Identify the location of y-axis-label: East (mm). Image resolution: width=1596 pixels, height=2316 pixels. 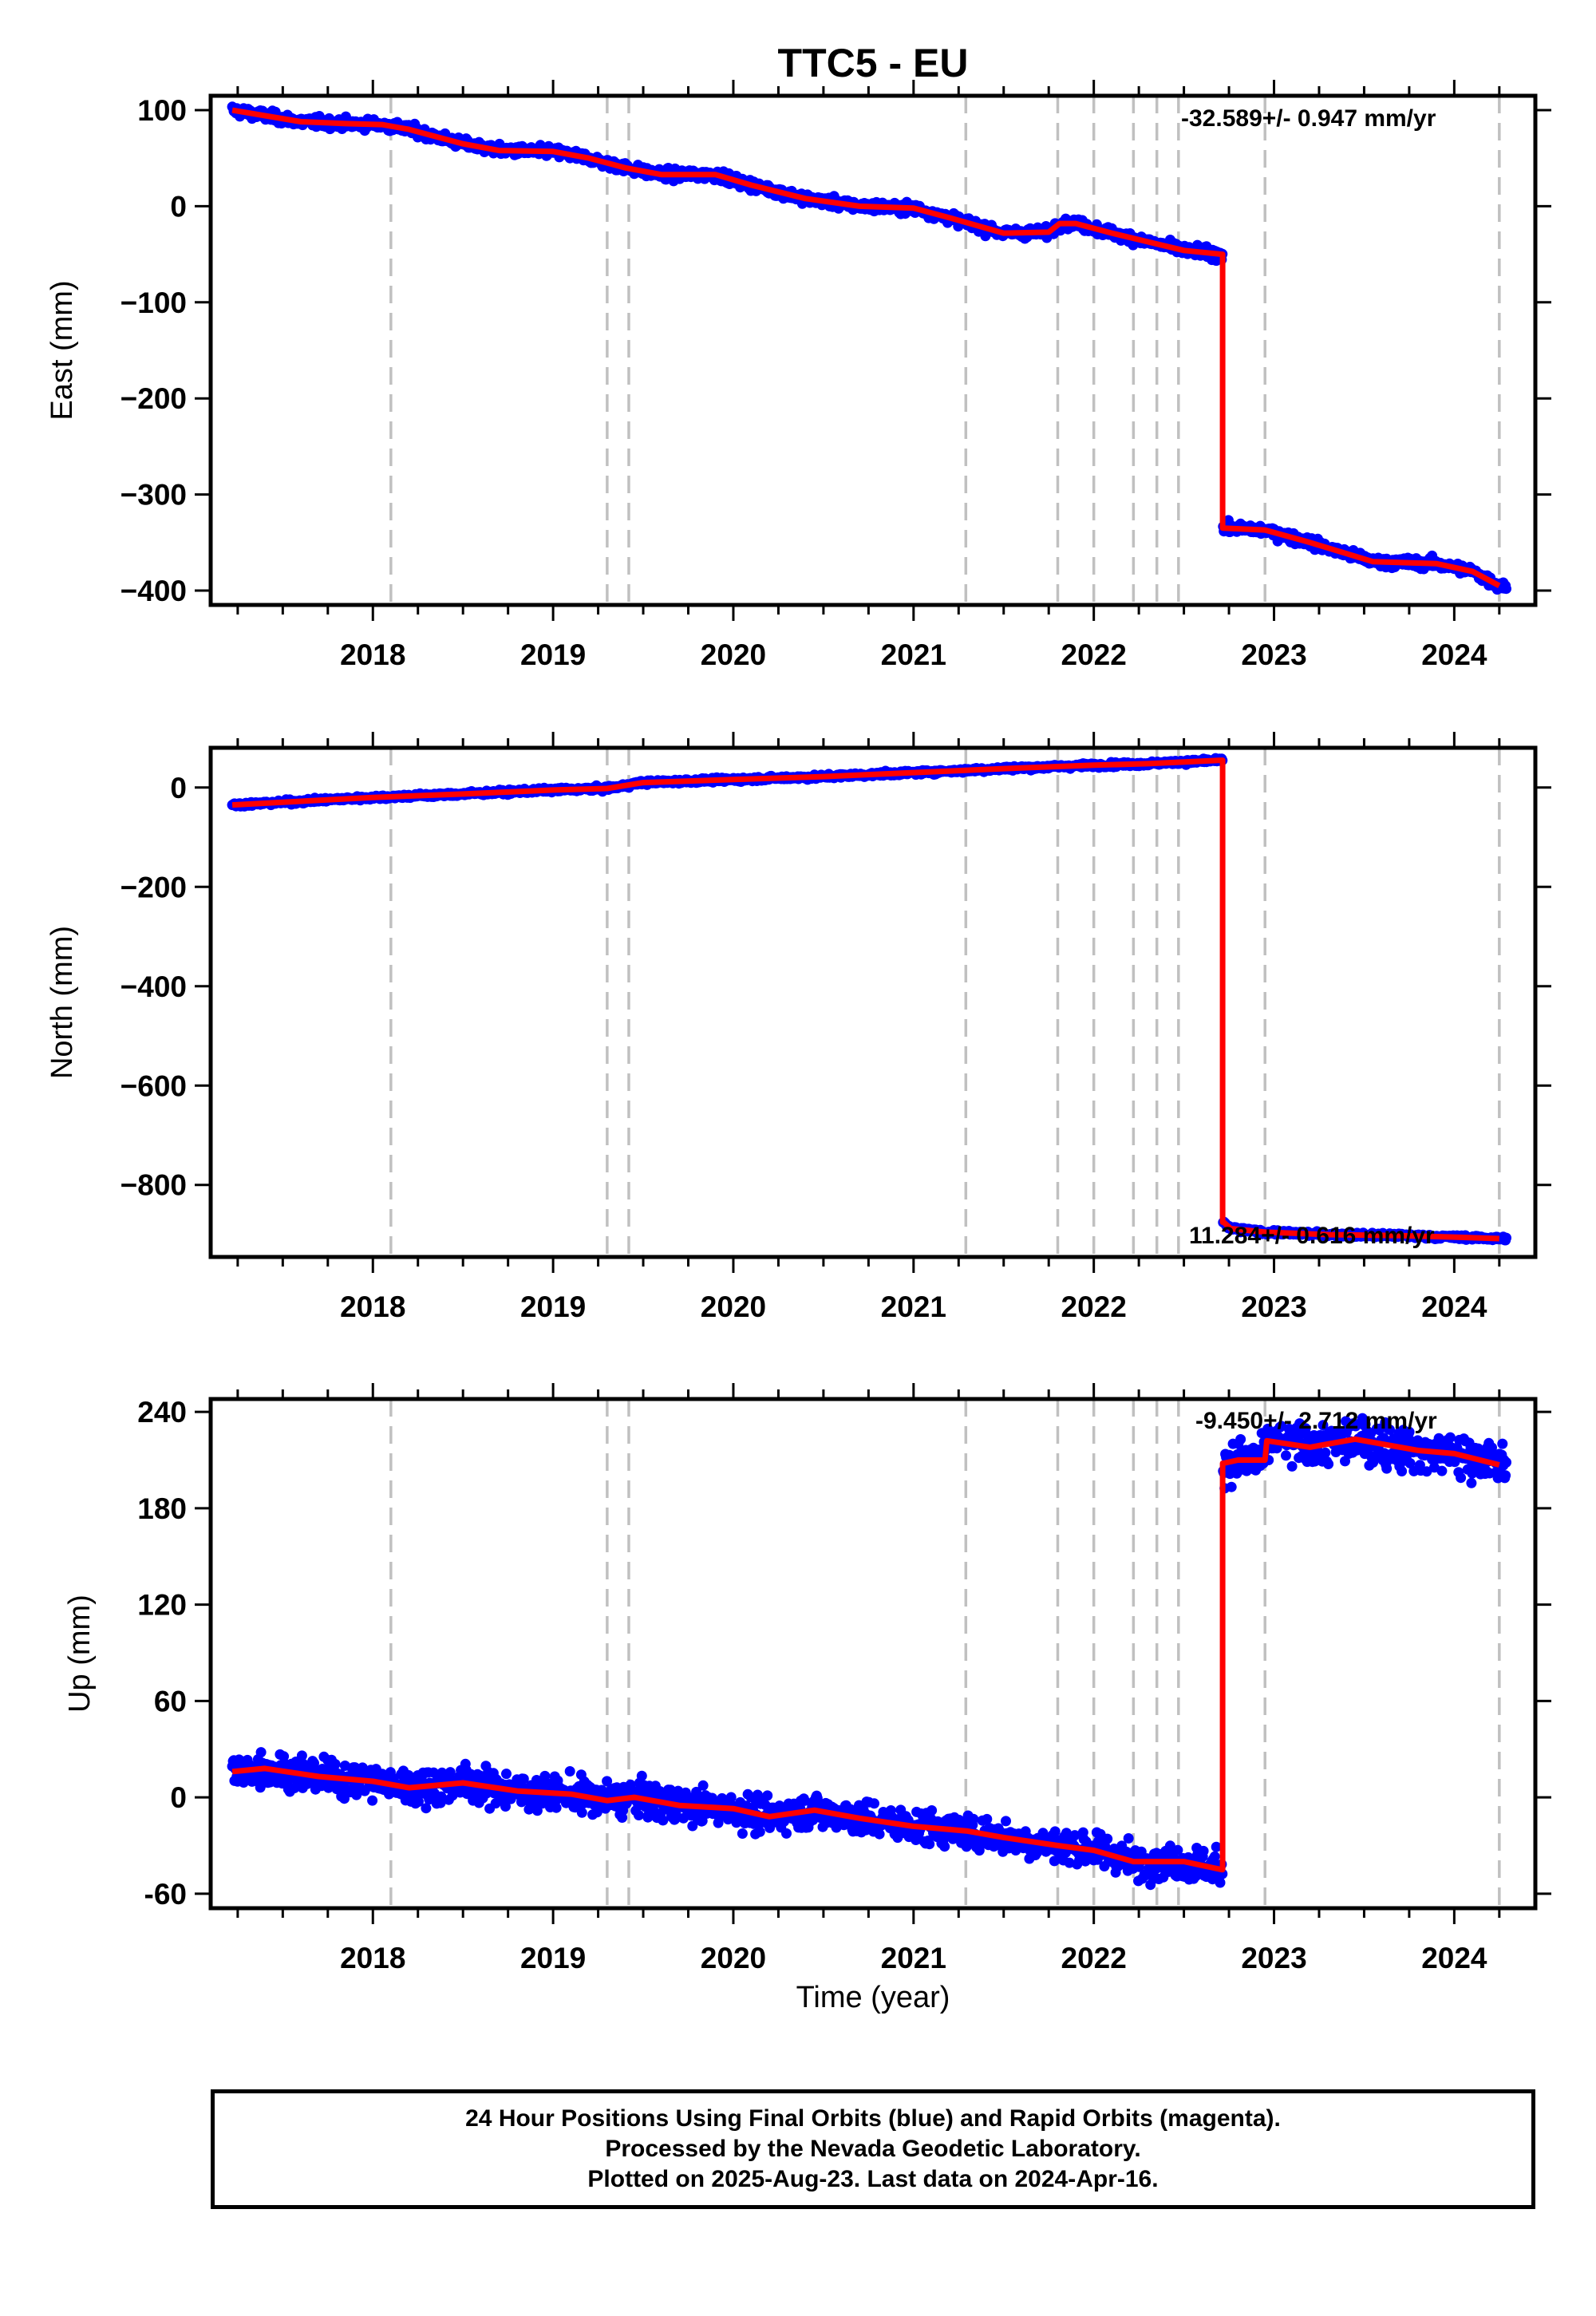
(62, 350).